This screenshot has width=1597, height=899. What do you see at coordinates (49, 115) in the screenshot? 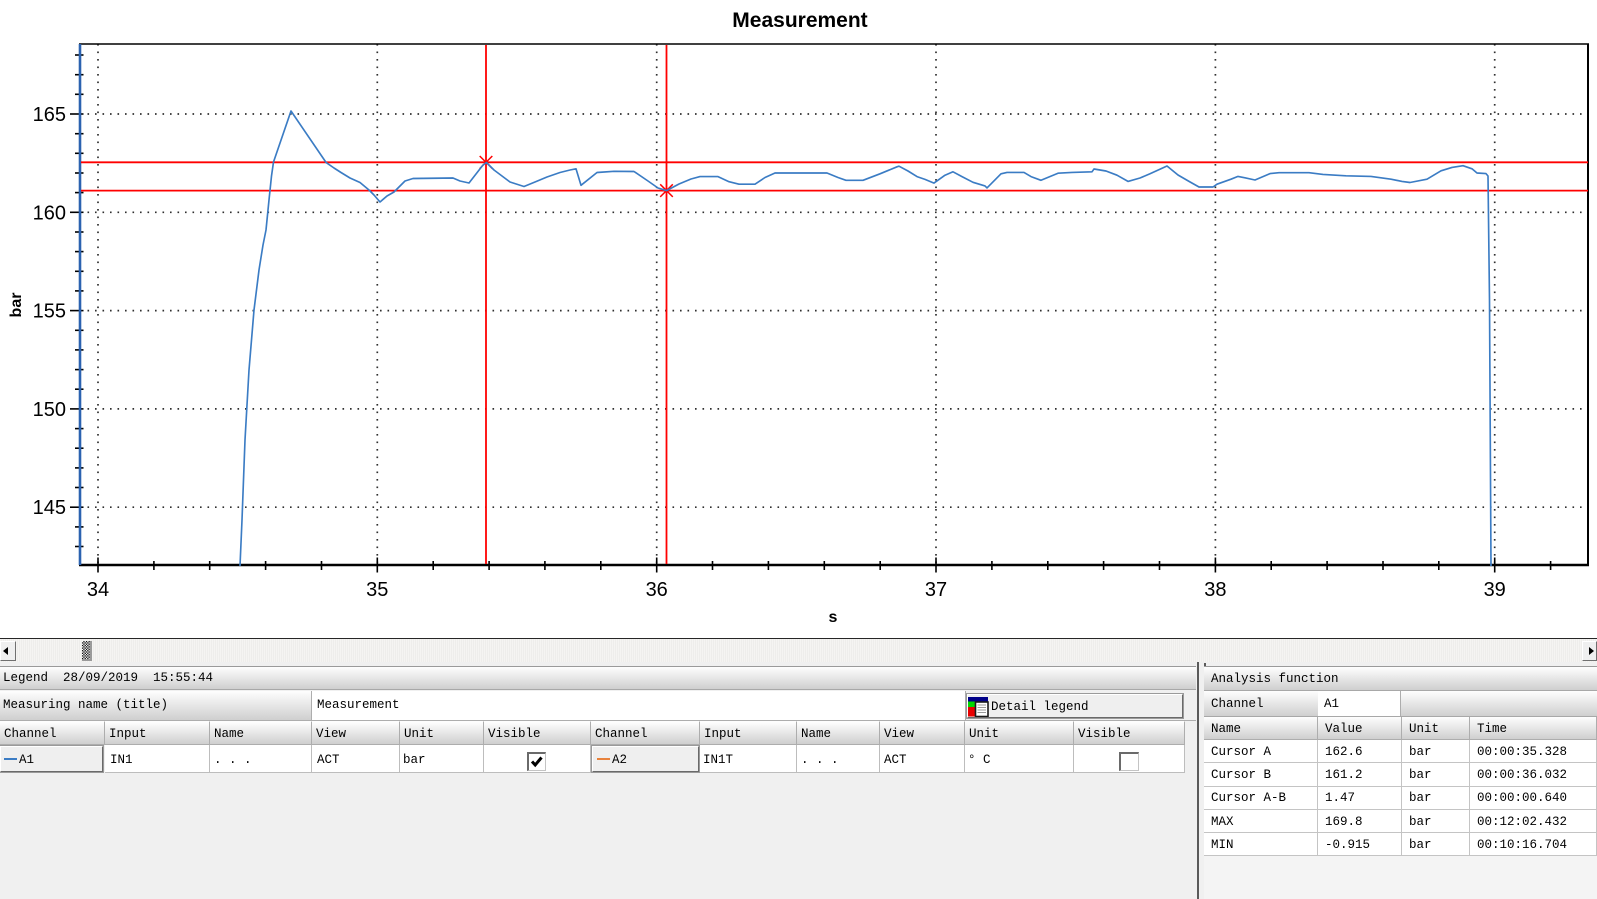
I see `svg-text: 165` at bounding box center [49, 115].